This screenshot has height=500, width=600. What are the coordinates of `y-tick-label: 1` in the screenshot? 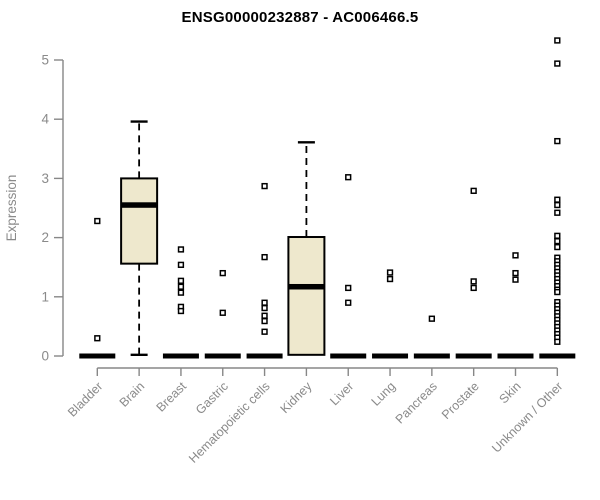 It's located at (45, 296).